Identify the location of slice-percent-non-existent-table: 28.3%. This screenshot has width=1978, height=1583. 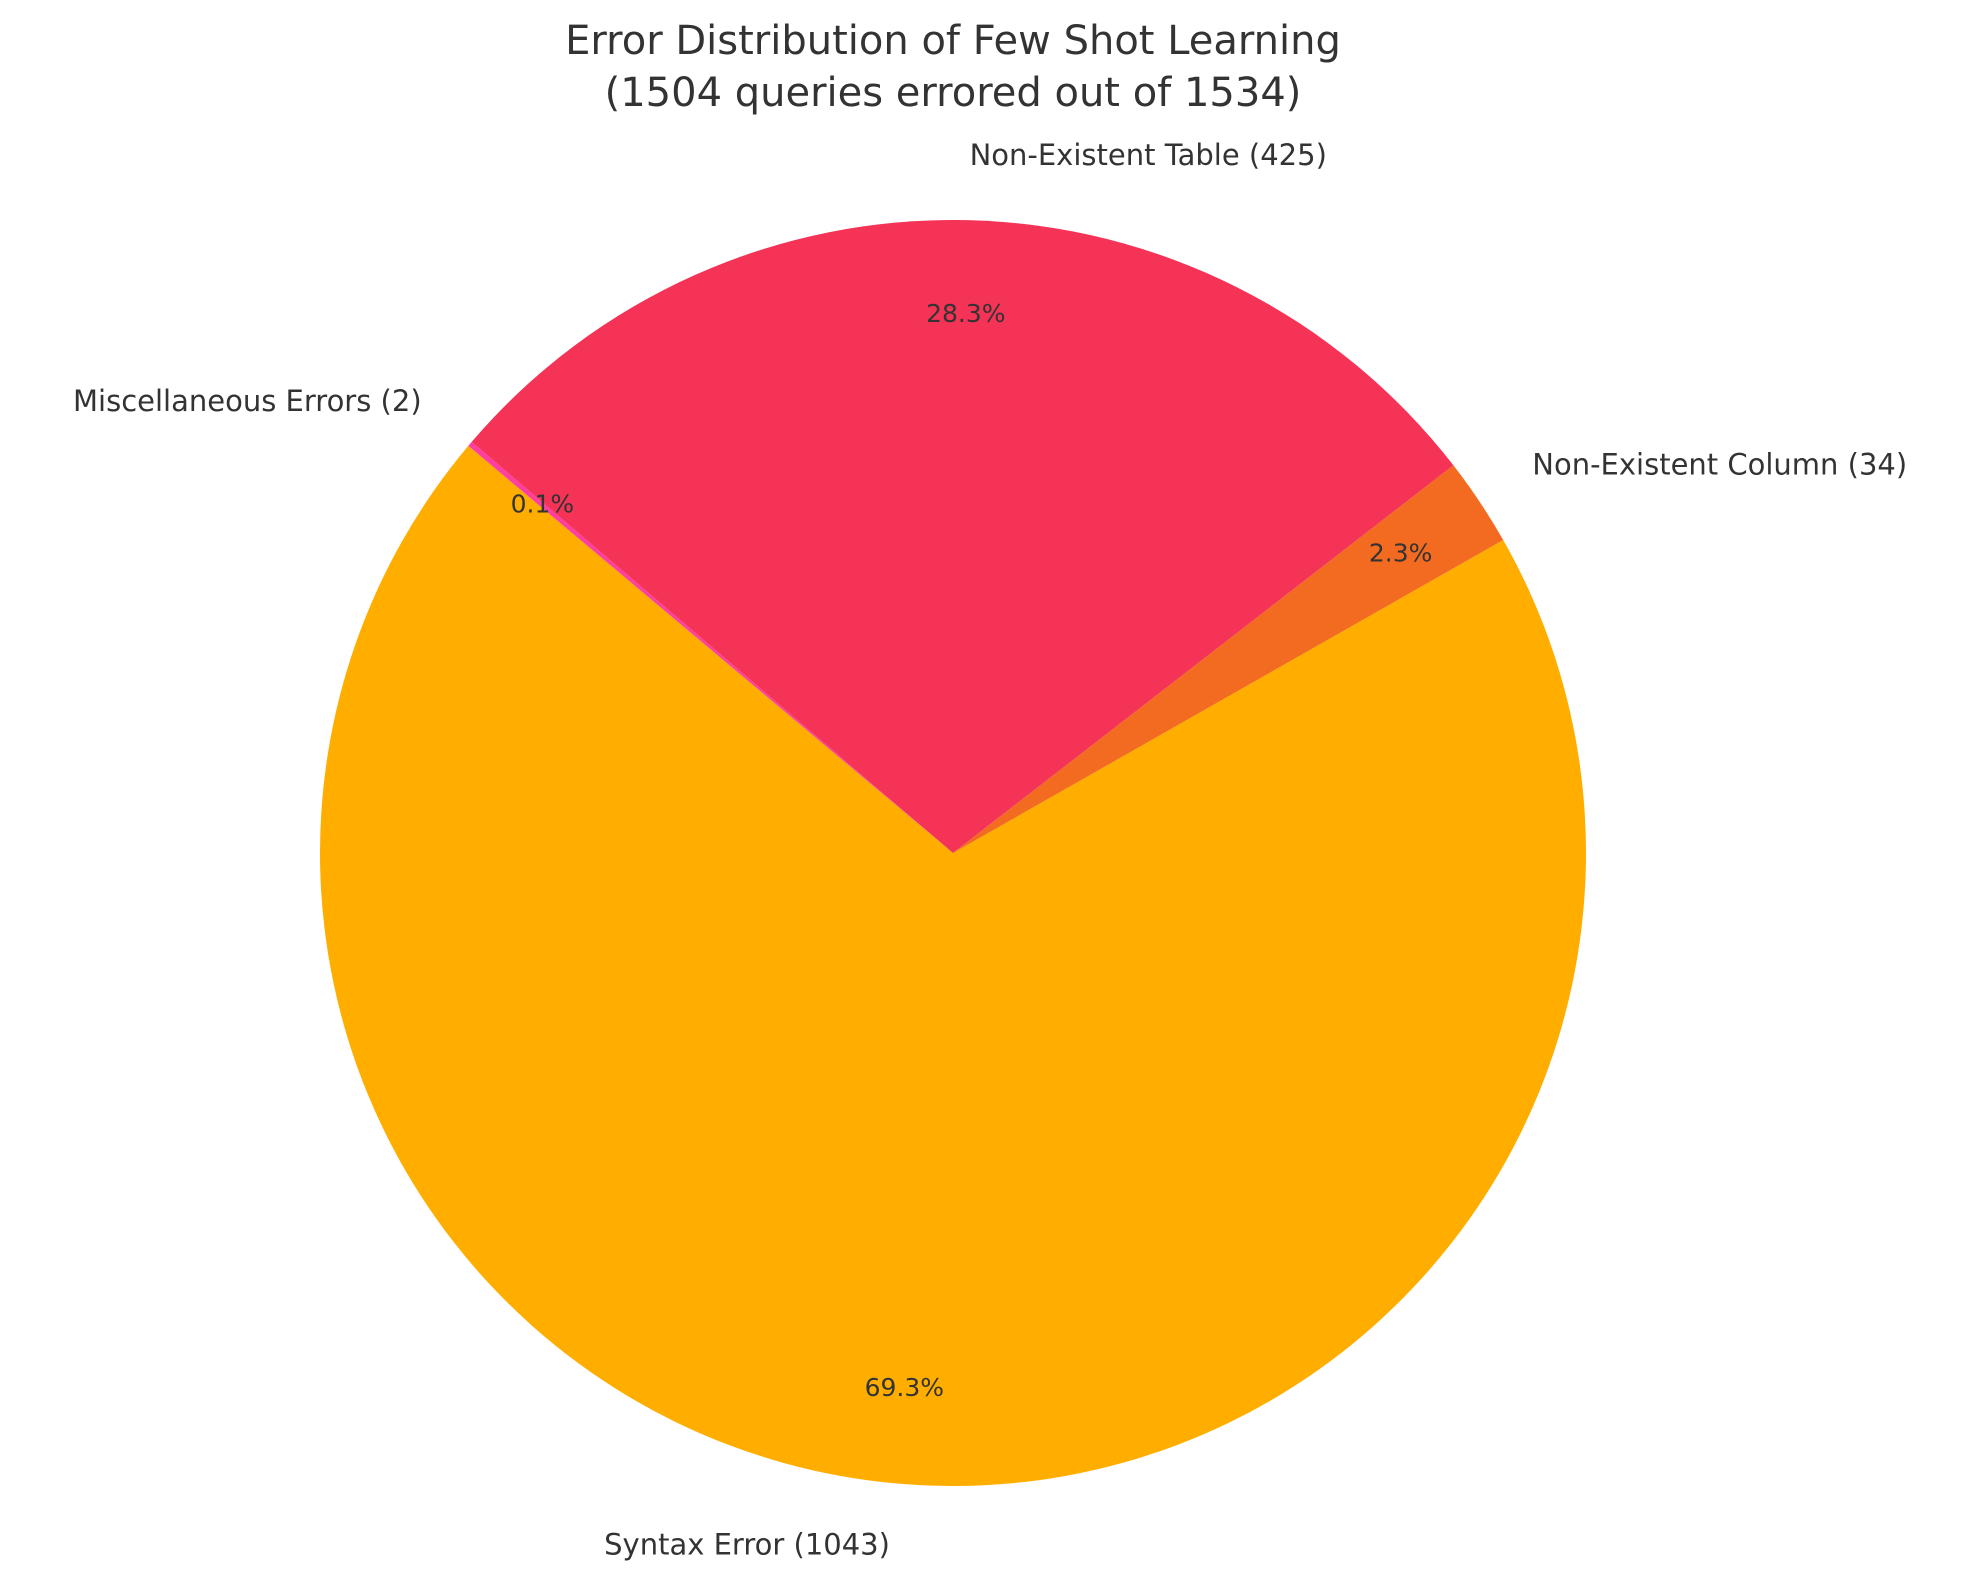
(965, 313).